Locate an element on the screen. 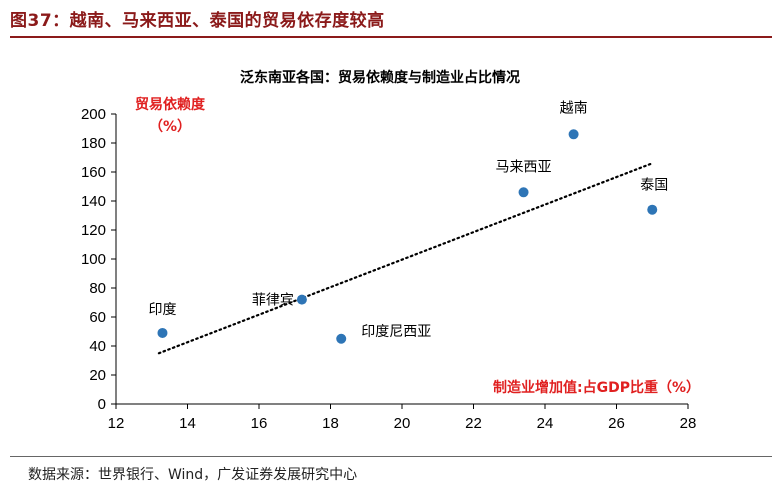  source-note: 数据来源：世界银行、Wind，广发证券发展研究中心 is located at coordinates (193, 475).